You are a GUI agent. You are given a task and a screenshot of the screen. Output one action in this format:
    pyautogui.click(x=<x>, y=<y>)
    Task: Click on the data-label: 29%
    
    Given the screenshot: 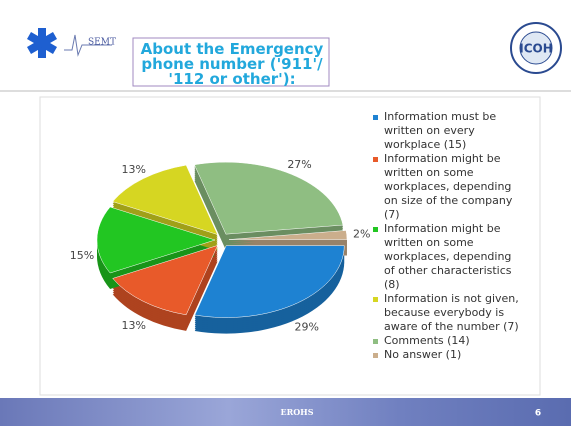 What is the action you would take?
    pyautogui.click(x=307, y=327)
    